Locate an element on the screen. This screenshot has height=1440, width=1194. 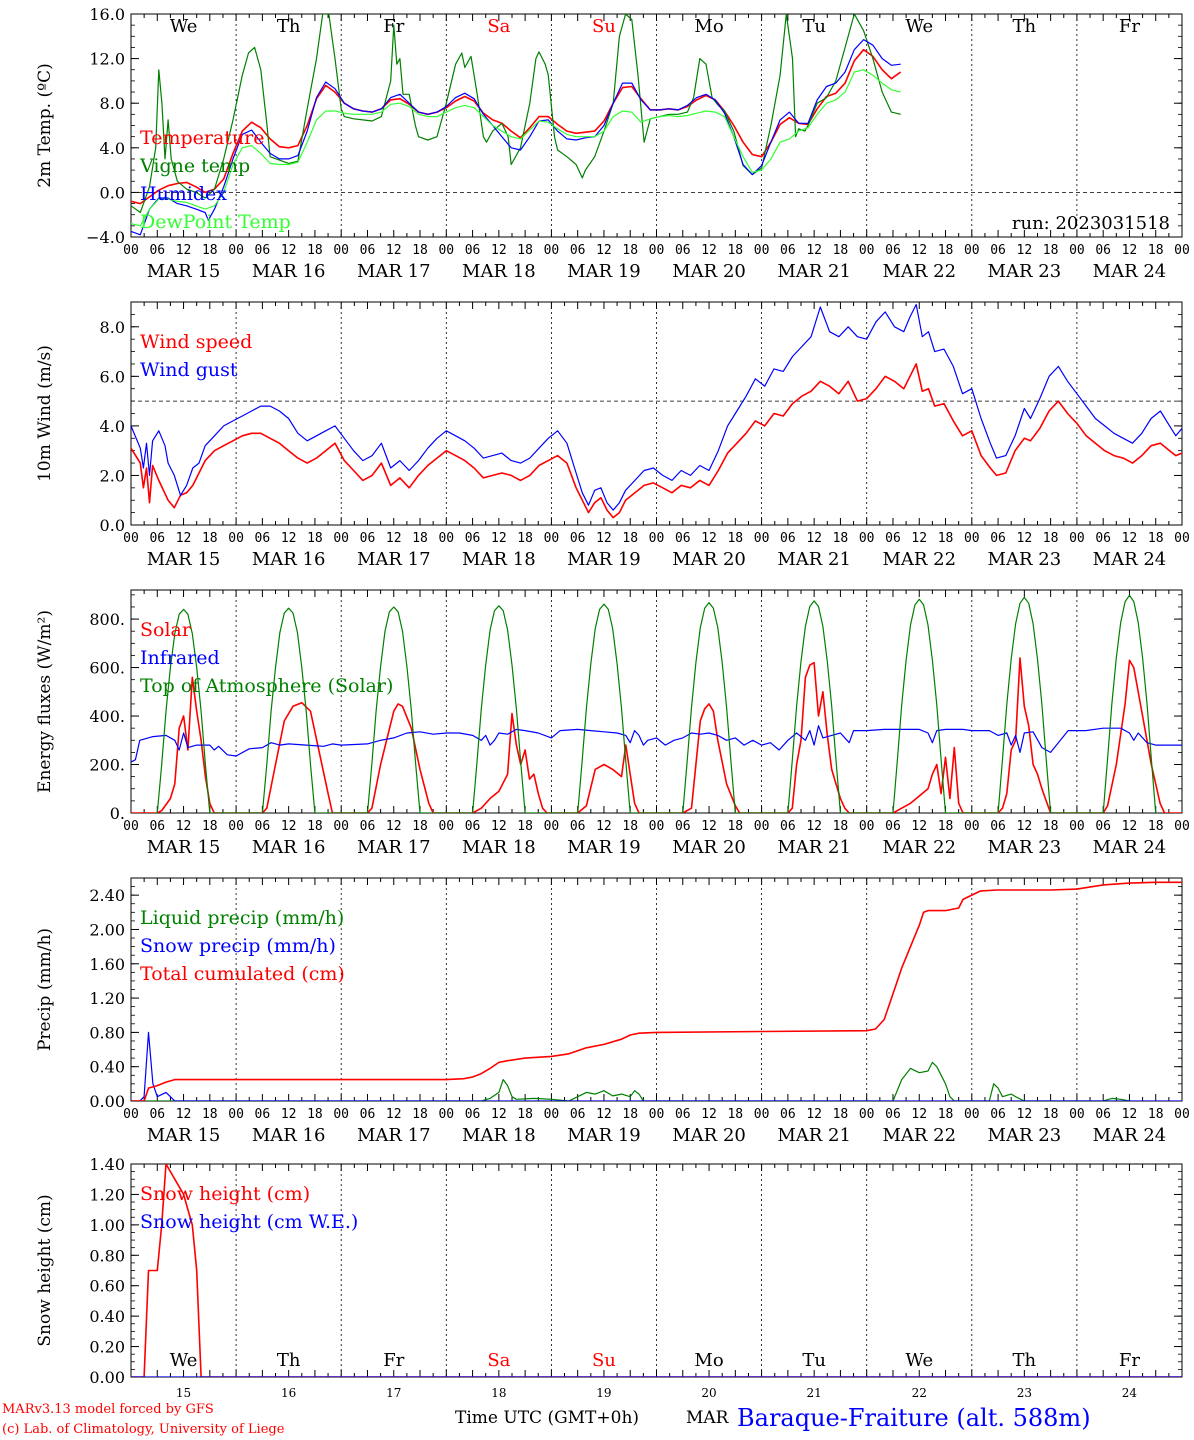
legend-entry: Snow precip (mm/h) is located at coordinates (238, 946).